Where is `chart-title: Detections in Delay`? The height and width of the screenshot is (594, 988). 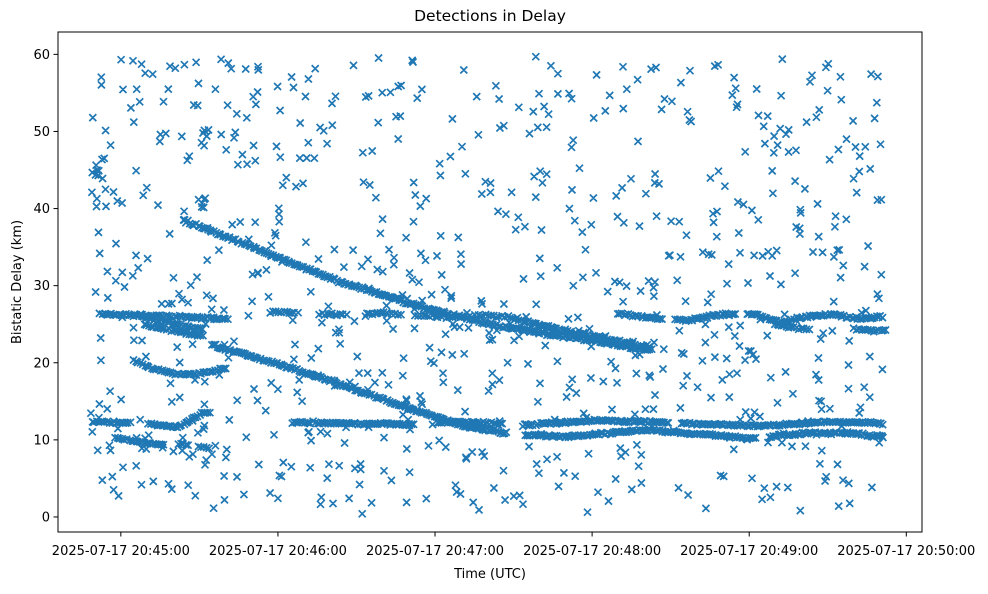 chart-title: Detections in Delay is located at coordinates (490, 16).